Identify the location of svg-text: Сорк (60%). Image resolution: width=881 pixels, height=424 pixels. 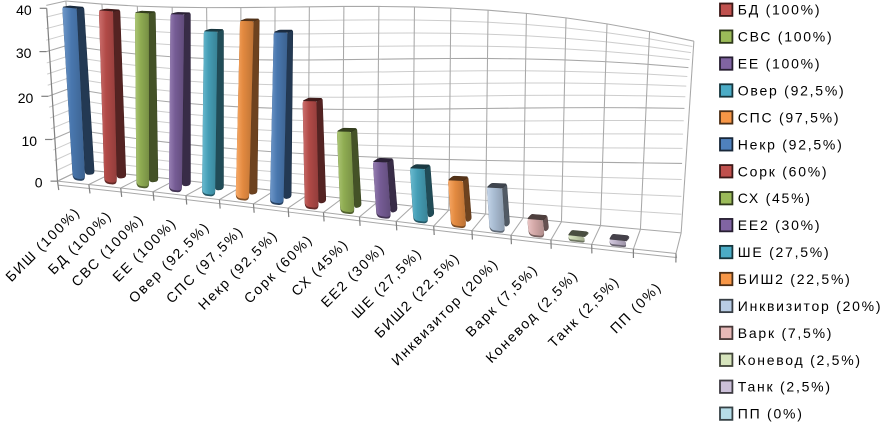
(783, 171).